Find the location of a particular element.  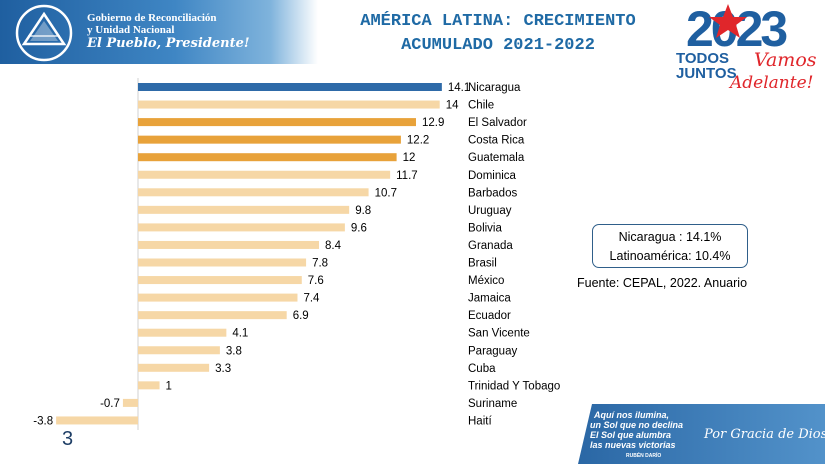

logo-vamos: Vamos is located at coordinates (785, 60).